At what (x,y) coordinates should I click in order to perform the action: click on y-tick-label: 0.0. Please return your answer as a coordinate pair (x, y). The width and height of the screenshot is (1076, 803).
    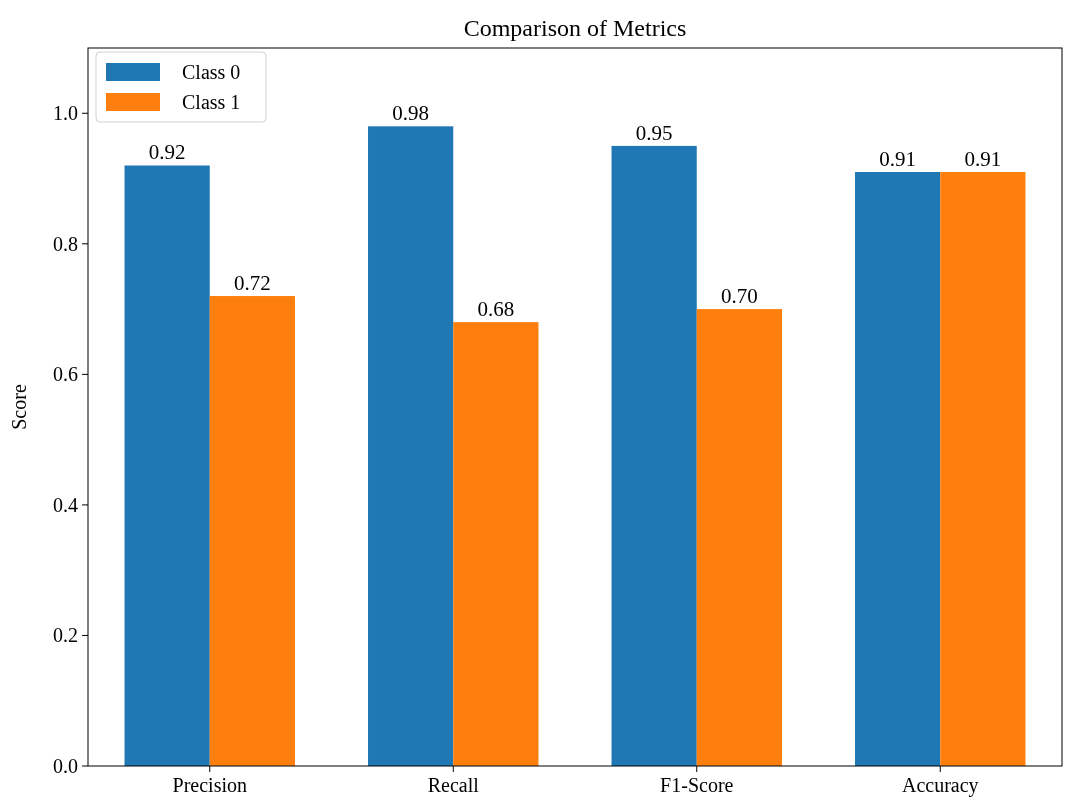
    Looking at the image, I should click on (65, 766).